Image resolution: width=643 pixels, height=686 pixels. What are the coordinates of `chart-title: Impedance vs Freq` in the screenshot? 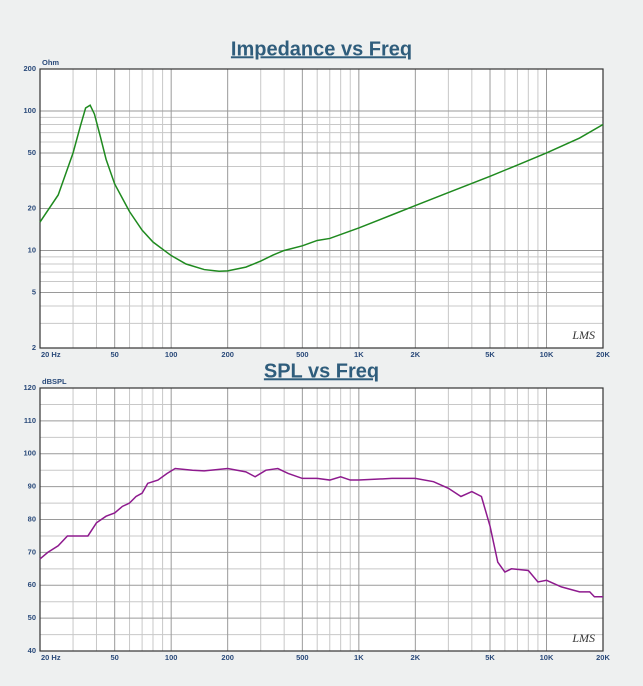 It's located at (321, 49).